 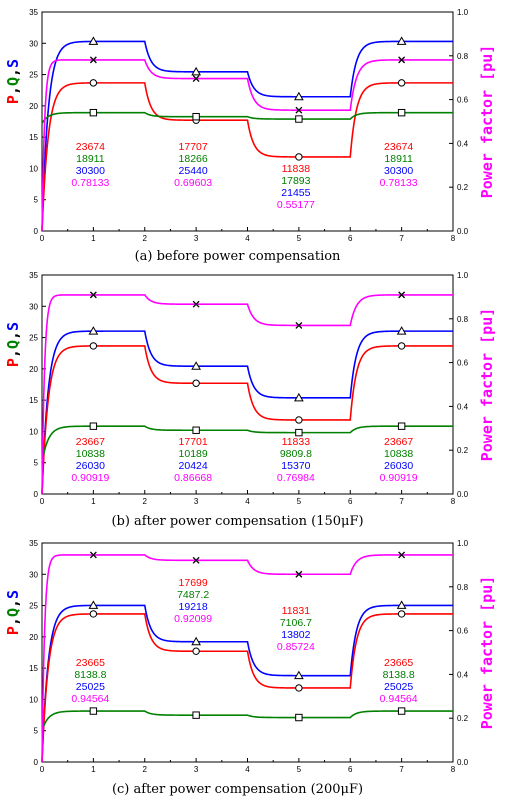 What do you see at coordinates (296, 478) in the screenshot?
I see `data-annotation-PF: 0.76984` at bounding box center [296, 478].